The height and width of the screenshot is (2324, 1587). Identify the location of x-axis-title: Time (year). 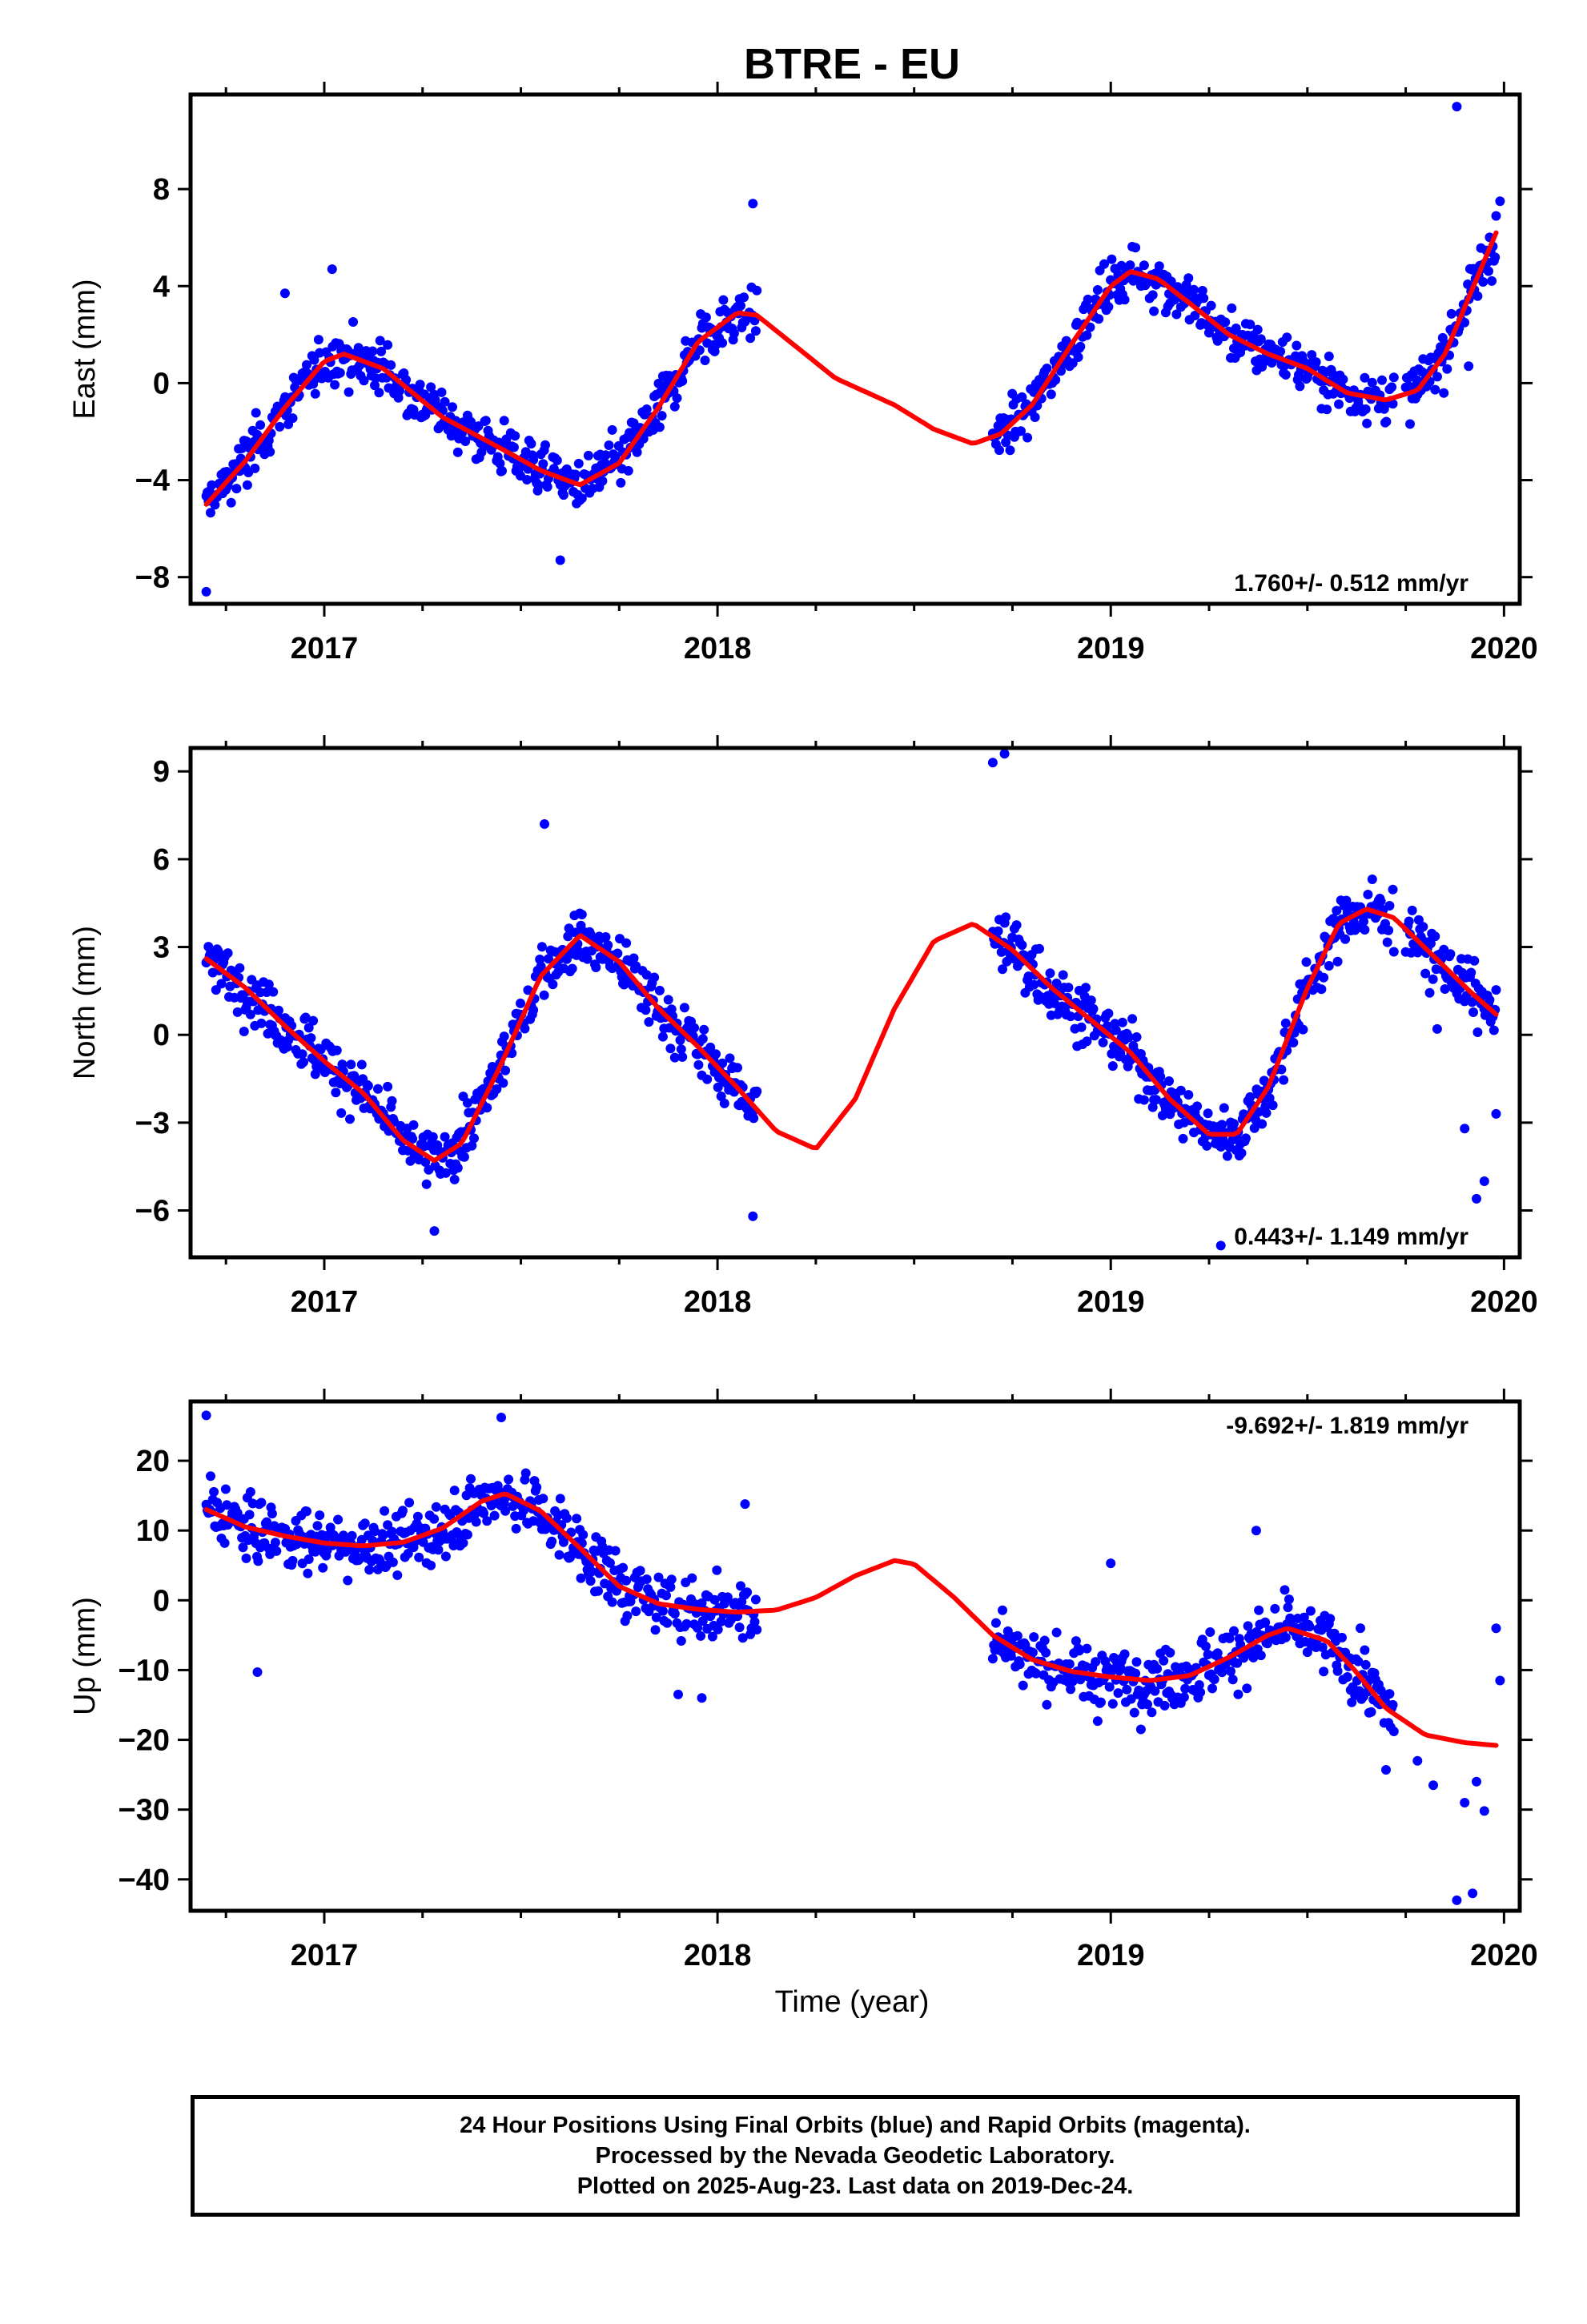
(853, 2002).